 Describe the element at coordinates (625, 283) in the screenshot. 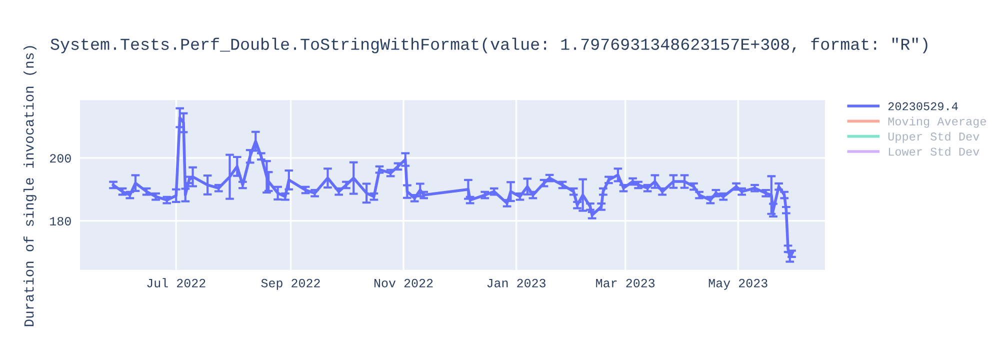

I see `x-tick-label: Mar 2023` at that location.